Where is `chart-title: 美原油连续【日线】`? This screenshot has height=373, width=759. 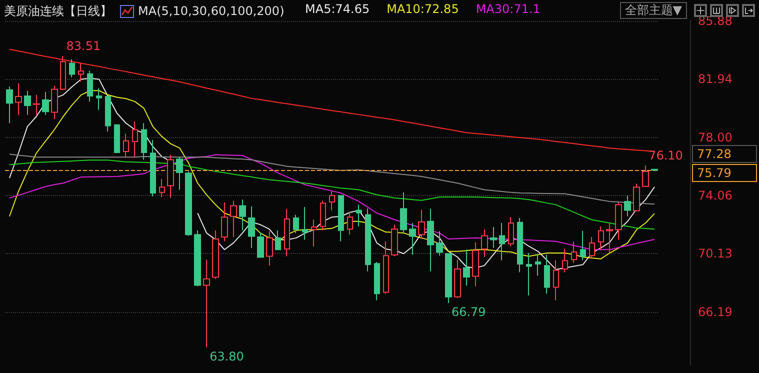
chart-title: 美原油连续【日线】 is located at coordinates (58, 11).